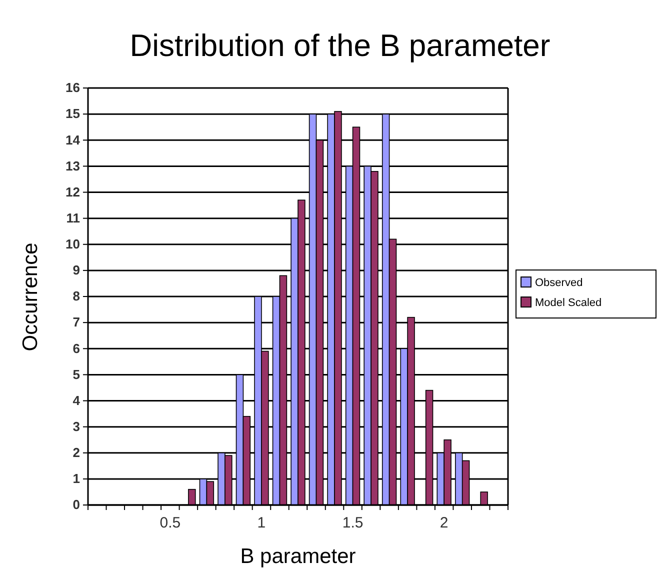 This screenshot has width=658, height=585. What do you see at coordinates (30, 297) in the screenshot?
I see `y-axis-title: Occurrence` at bounding box center [30, 297].